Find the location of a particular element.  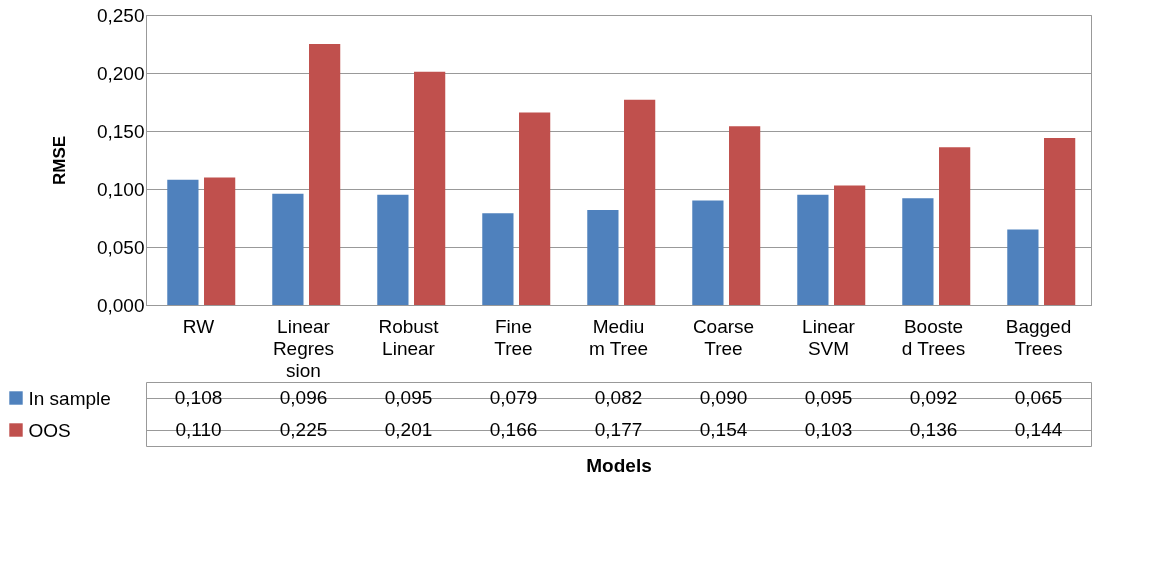

x-tick-label: Bagged Trees is located at coordinates (1038, 337).